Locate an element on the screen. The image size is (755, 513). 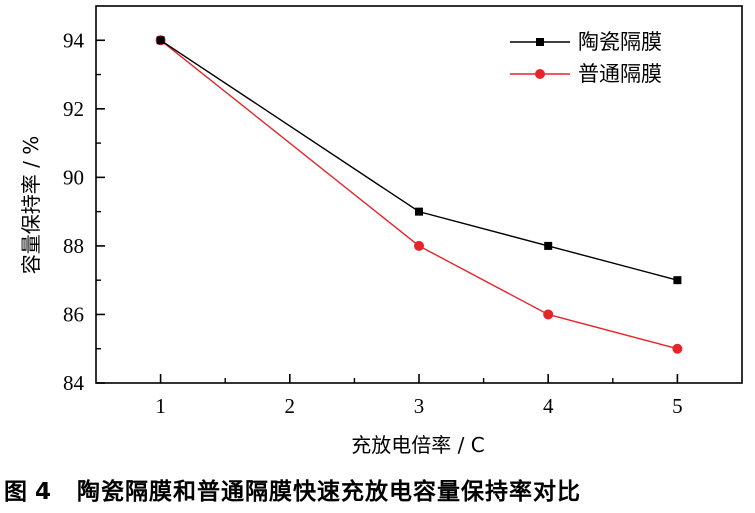
legend-label: 陶瓷隔膜 is located at coordinates (620, 42).